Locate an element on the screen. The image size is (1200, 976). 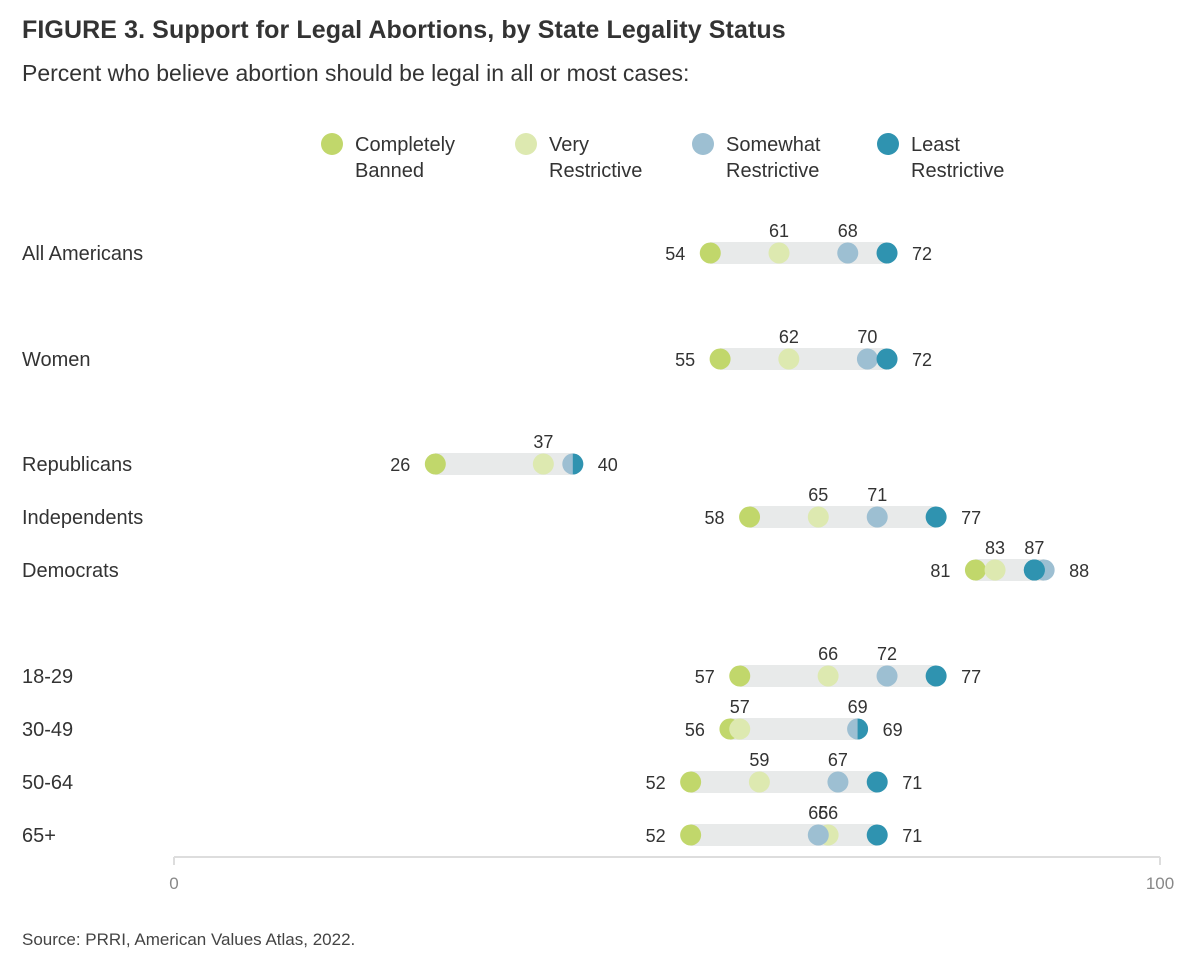
value-label-above: 67 is located at coordinates (838, 760).